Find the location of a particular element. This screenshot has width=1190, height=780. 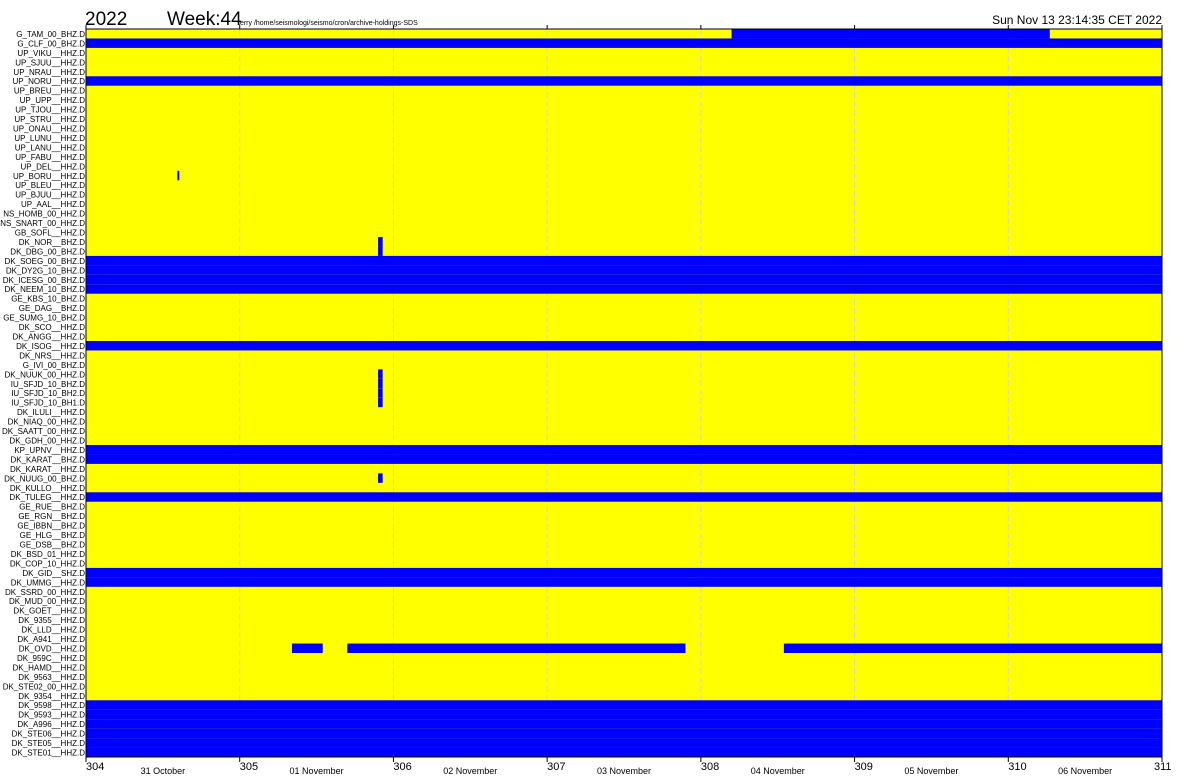

x-tick-label: 310 is located at coordinates (1017, 767).